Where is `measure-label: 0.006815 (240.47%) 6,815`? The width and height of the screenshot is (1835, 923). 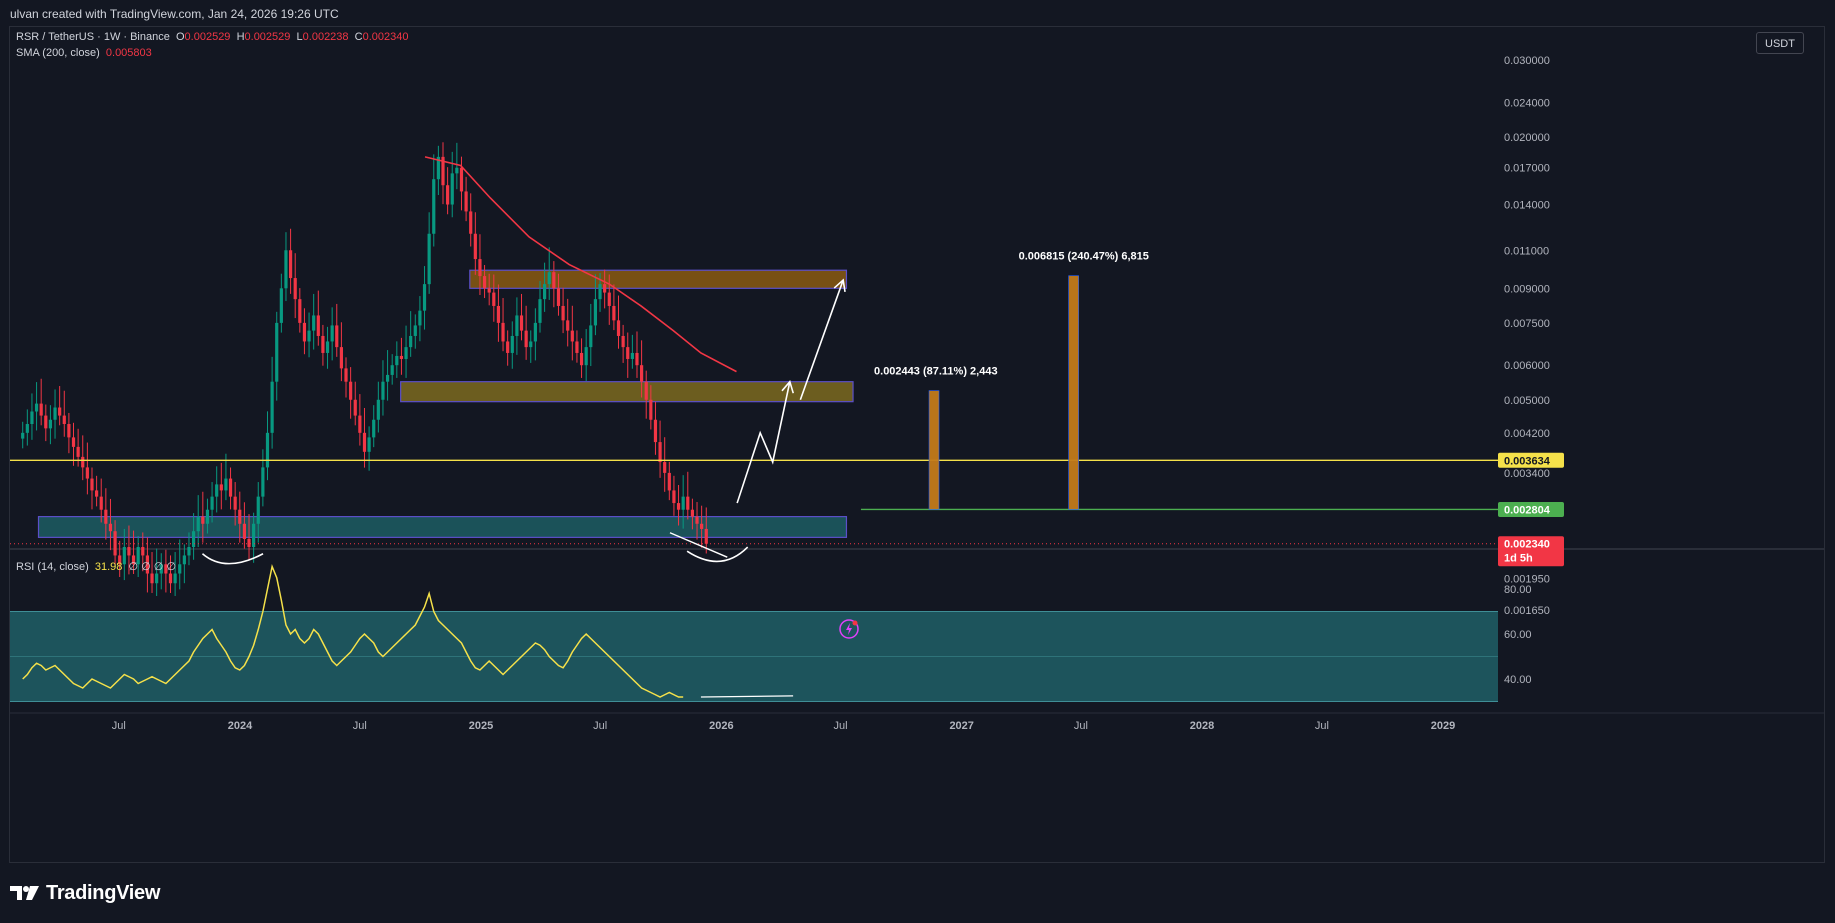 measure-label: 0.006815 (240.47%) 6,815 is located at coordinates (1084, 257).